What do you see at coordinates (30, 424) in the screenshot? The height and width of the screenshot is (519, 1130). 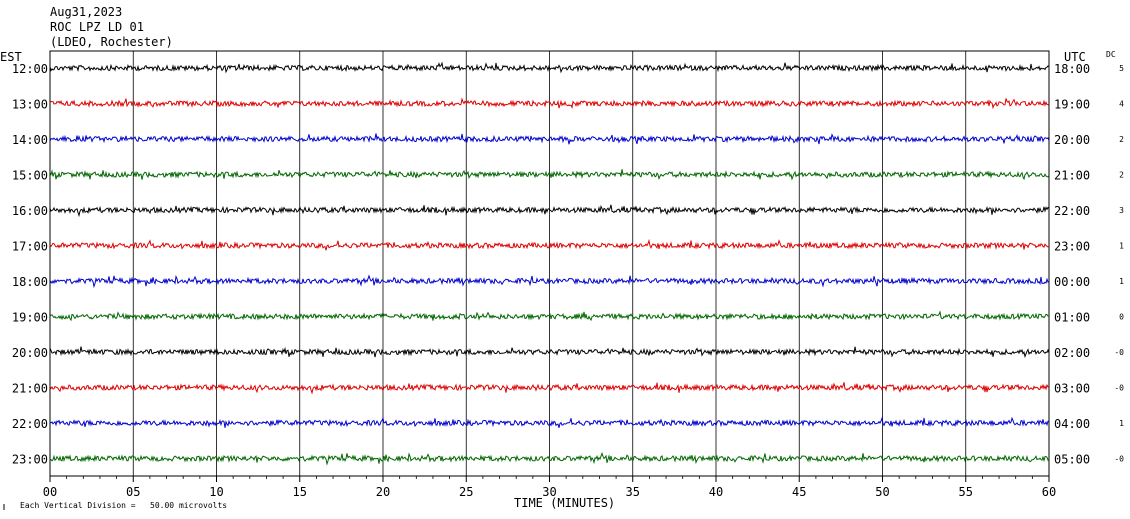 I see `row-label-left: 22:00` at bounding box center [30, 424].